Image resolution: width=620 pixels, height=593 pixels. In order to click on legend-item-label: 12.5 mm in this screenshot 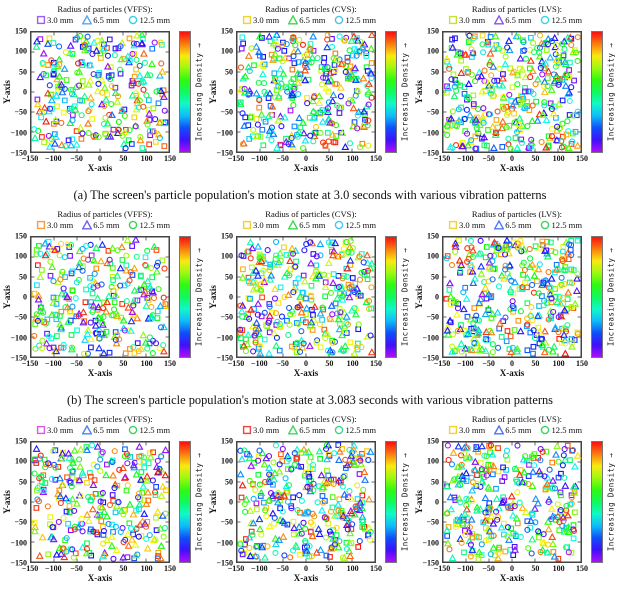, I will do `click(361, 20)`.